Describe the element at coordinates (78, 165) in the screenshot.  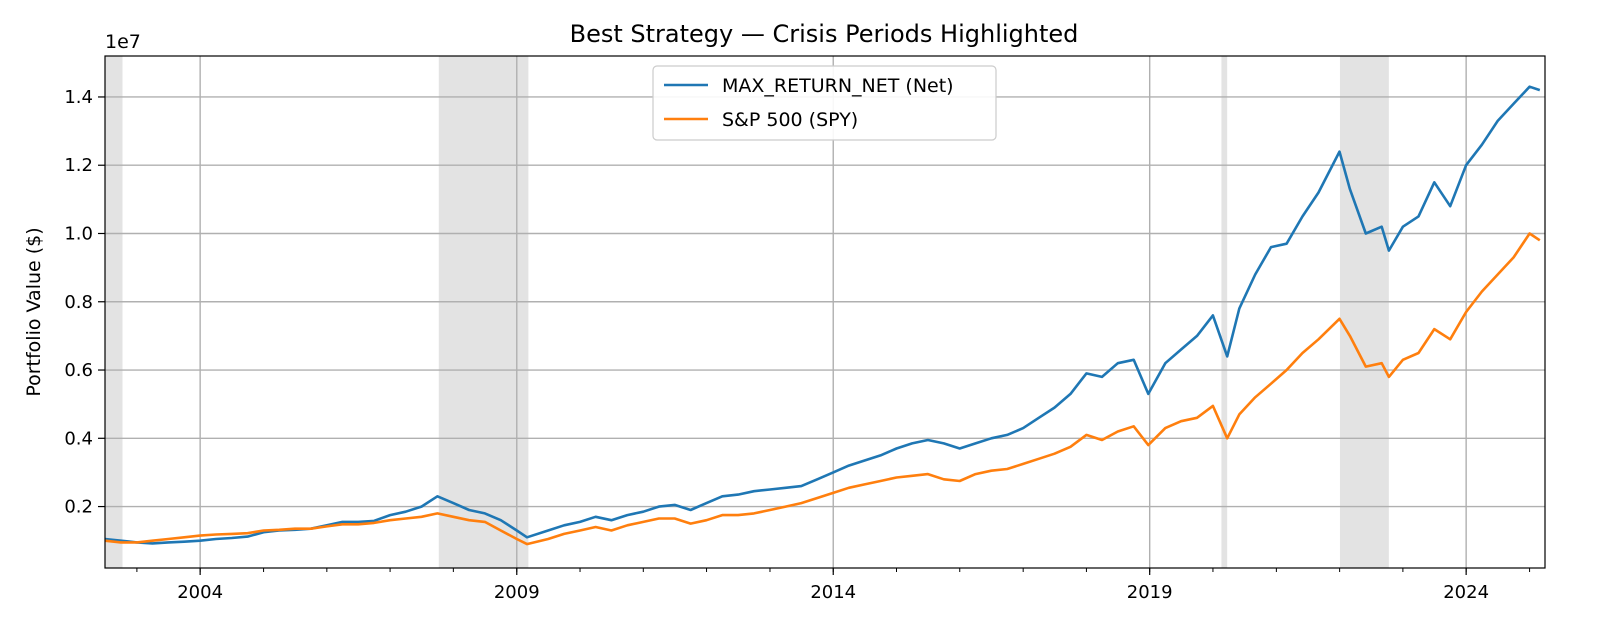
I see `y-tick-label-5: 1.2` at that location.